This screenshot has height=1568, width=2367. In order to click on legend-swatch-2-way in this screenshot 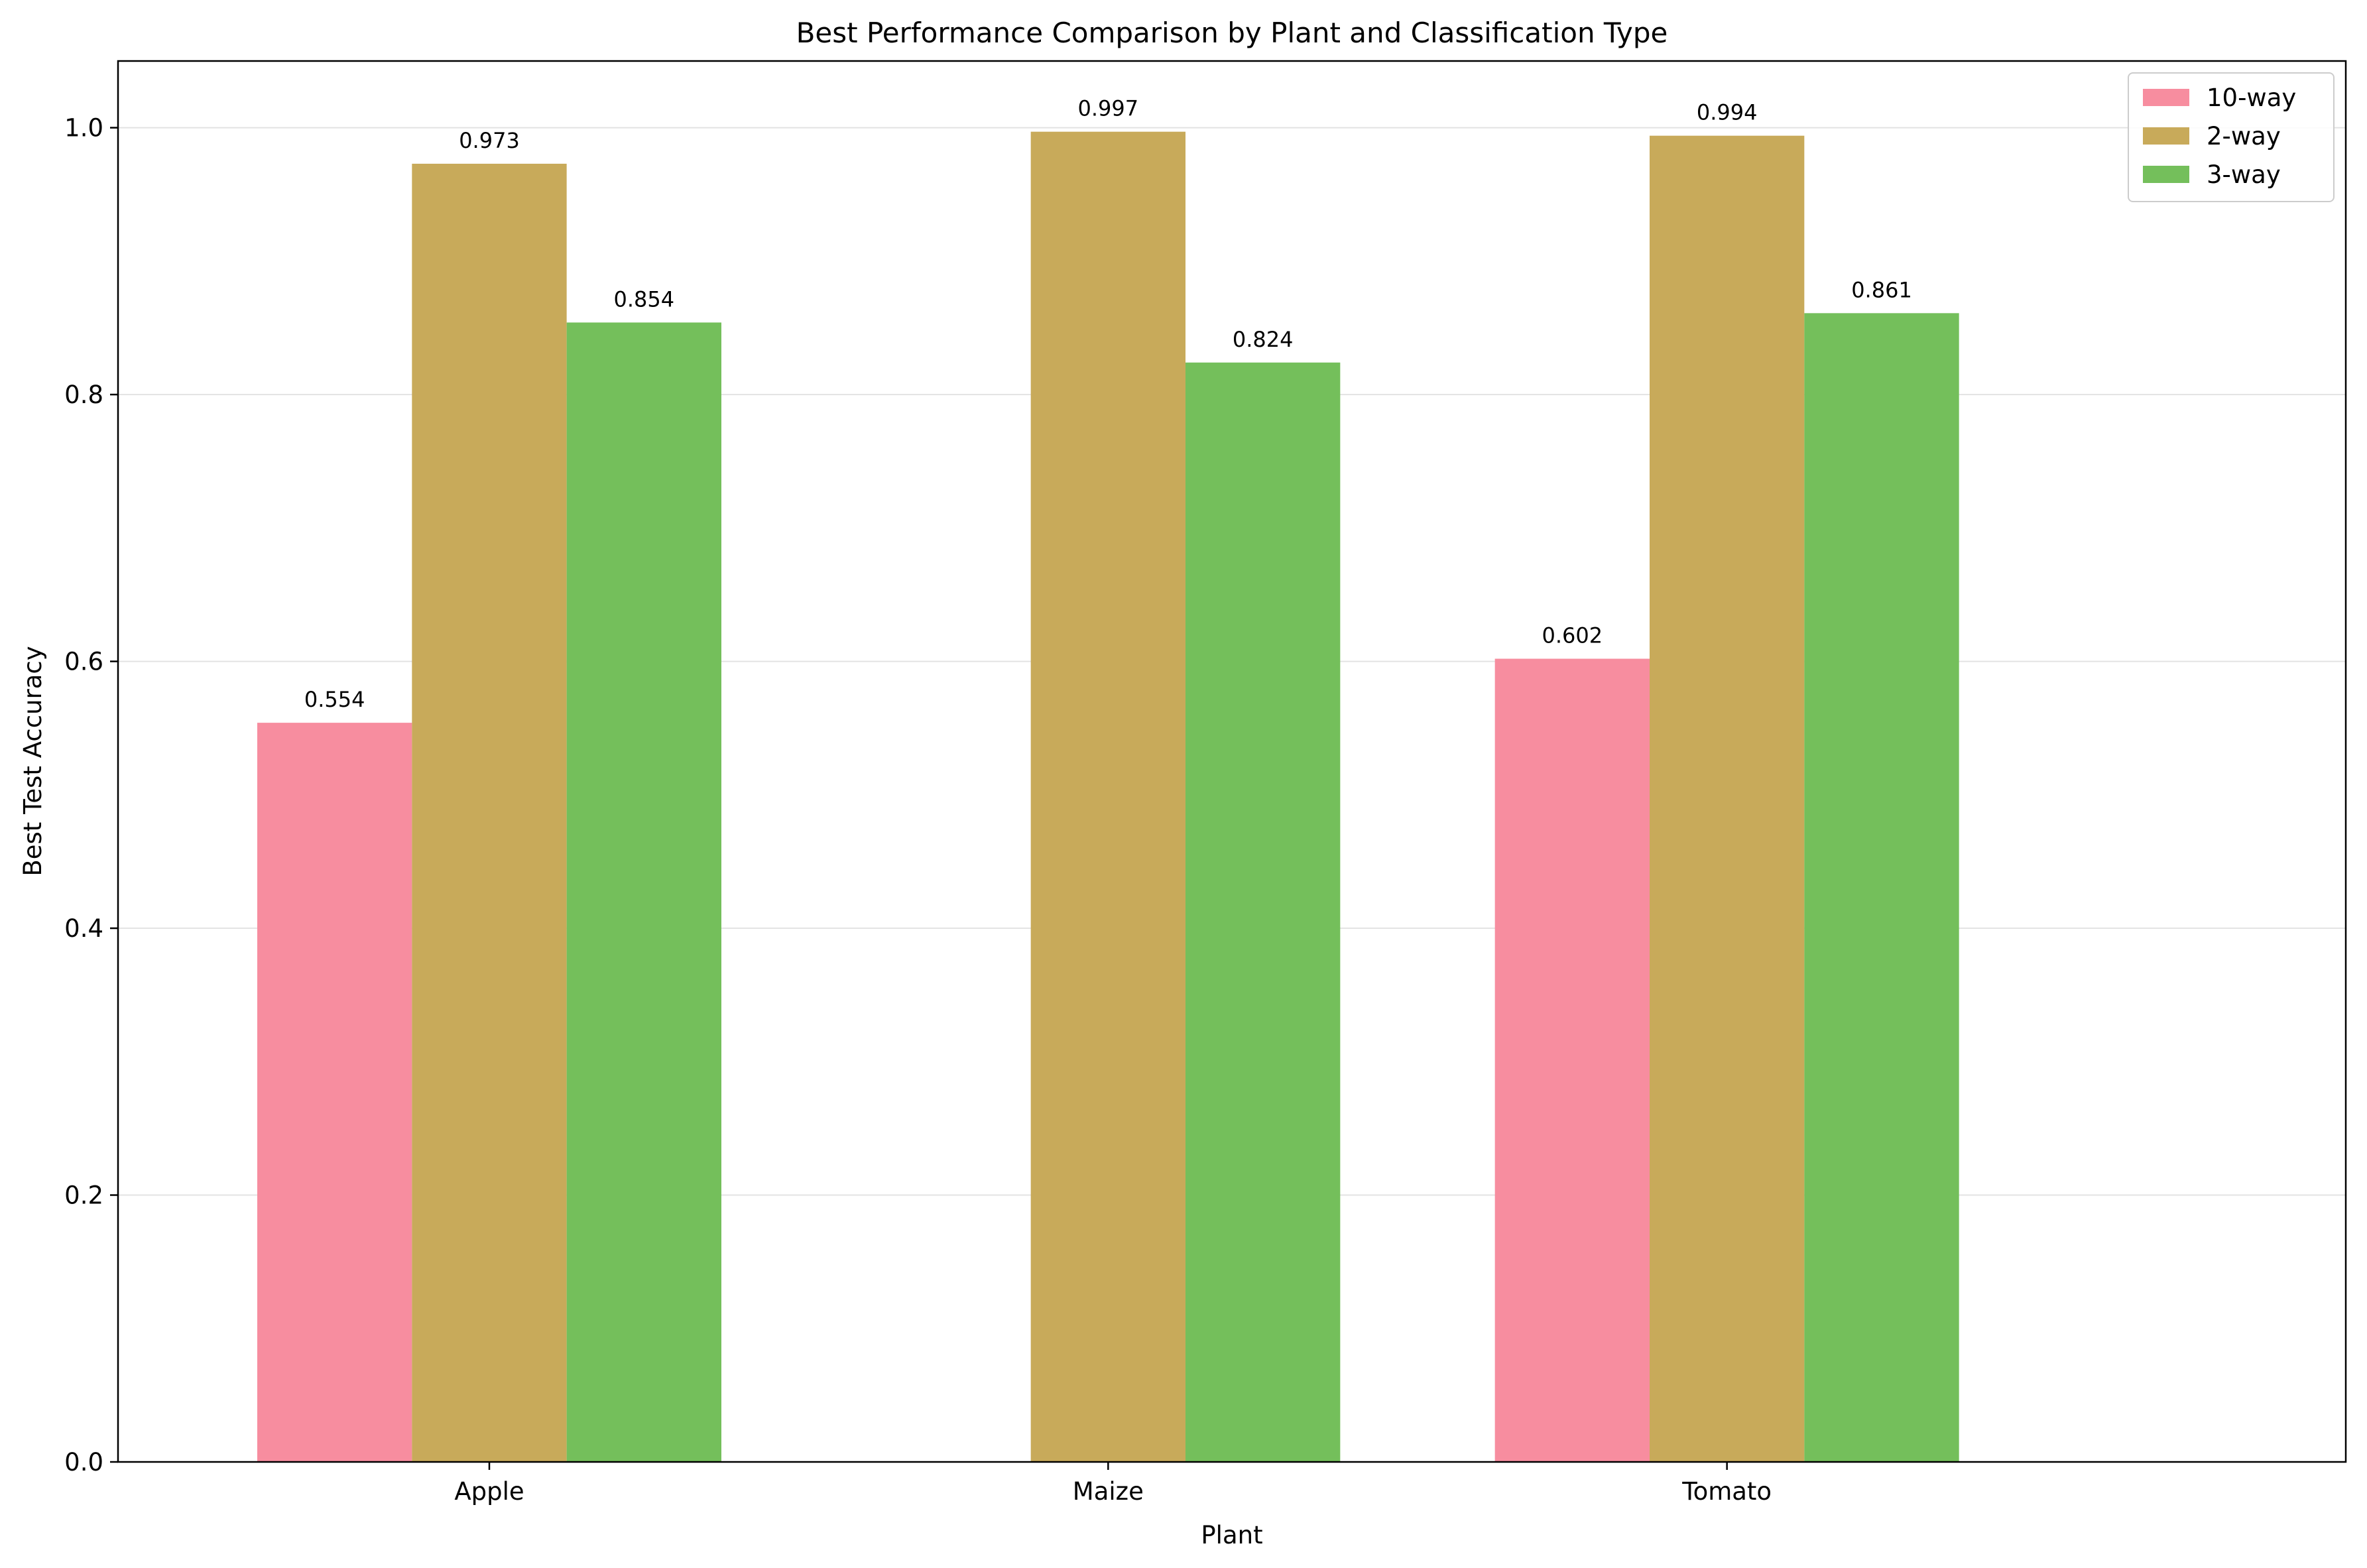, I will do `click(2166, 136)`.